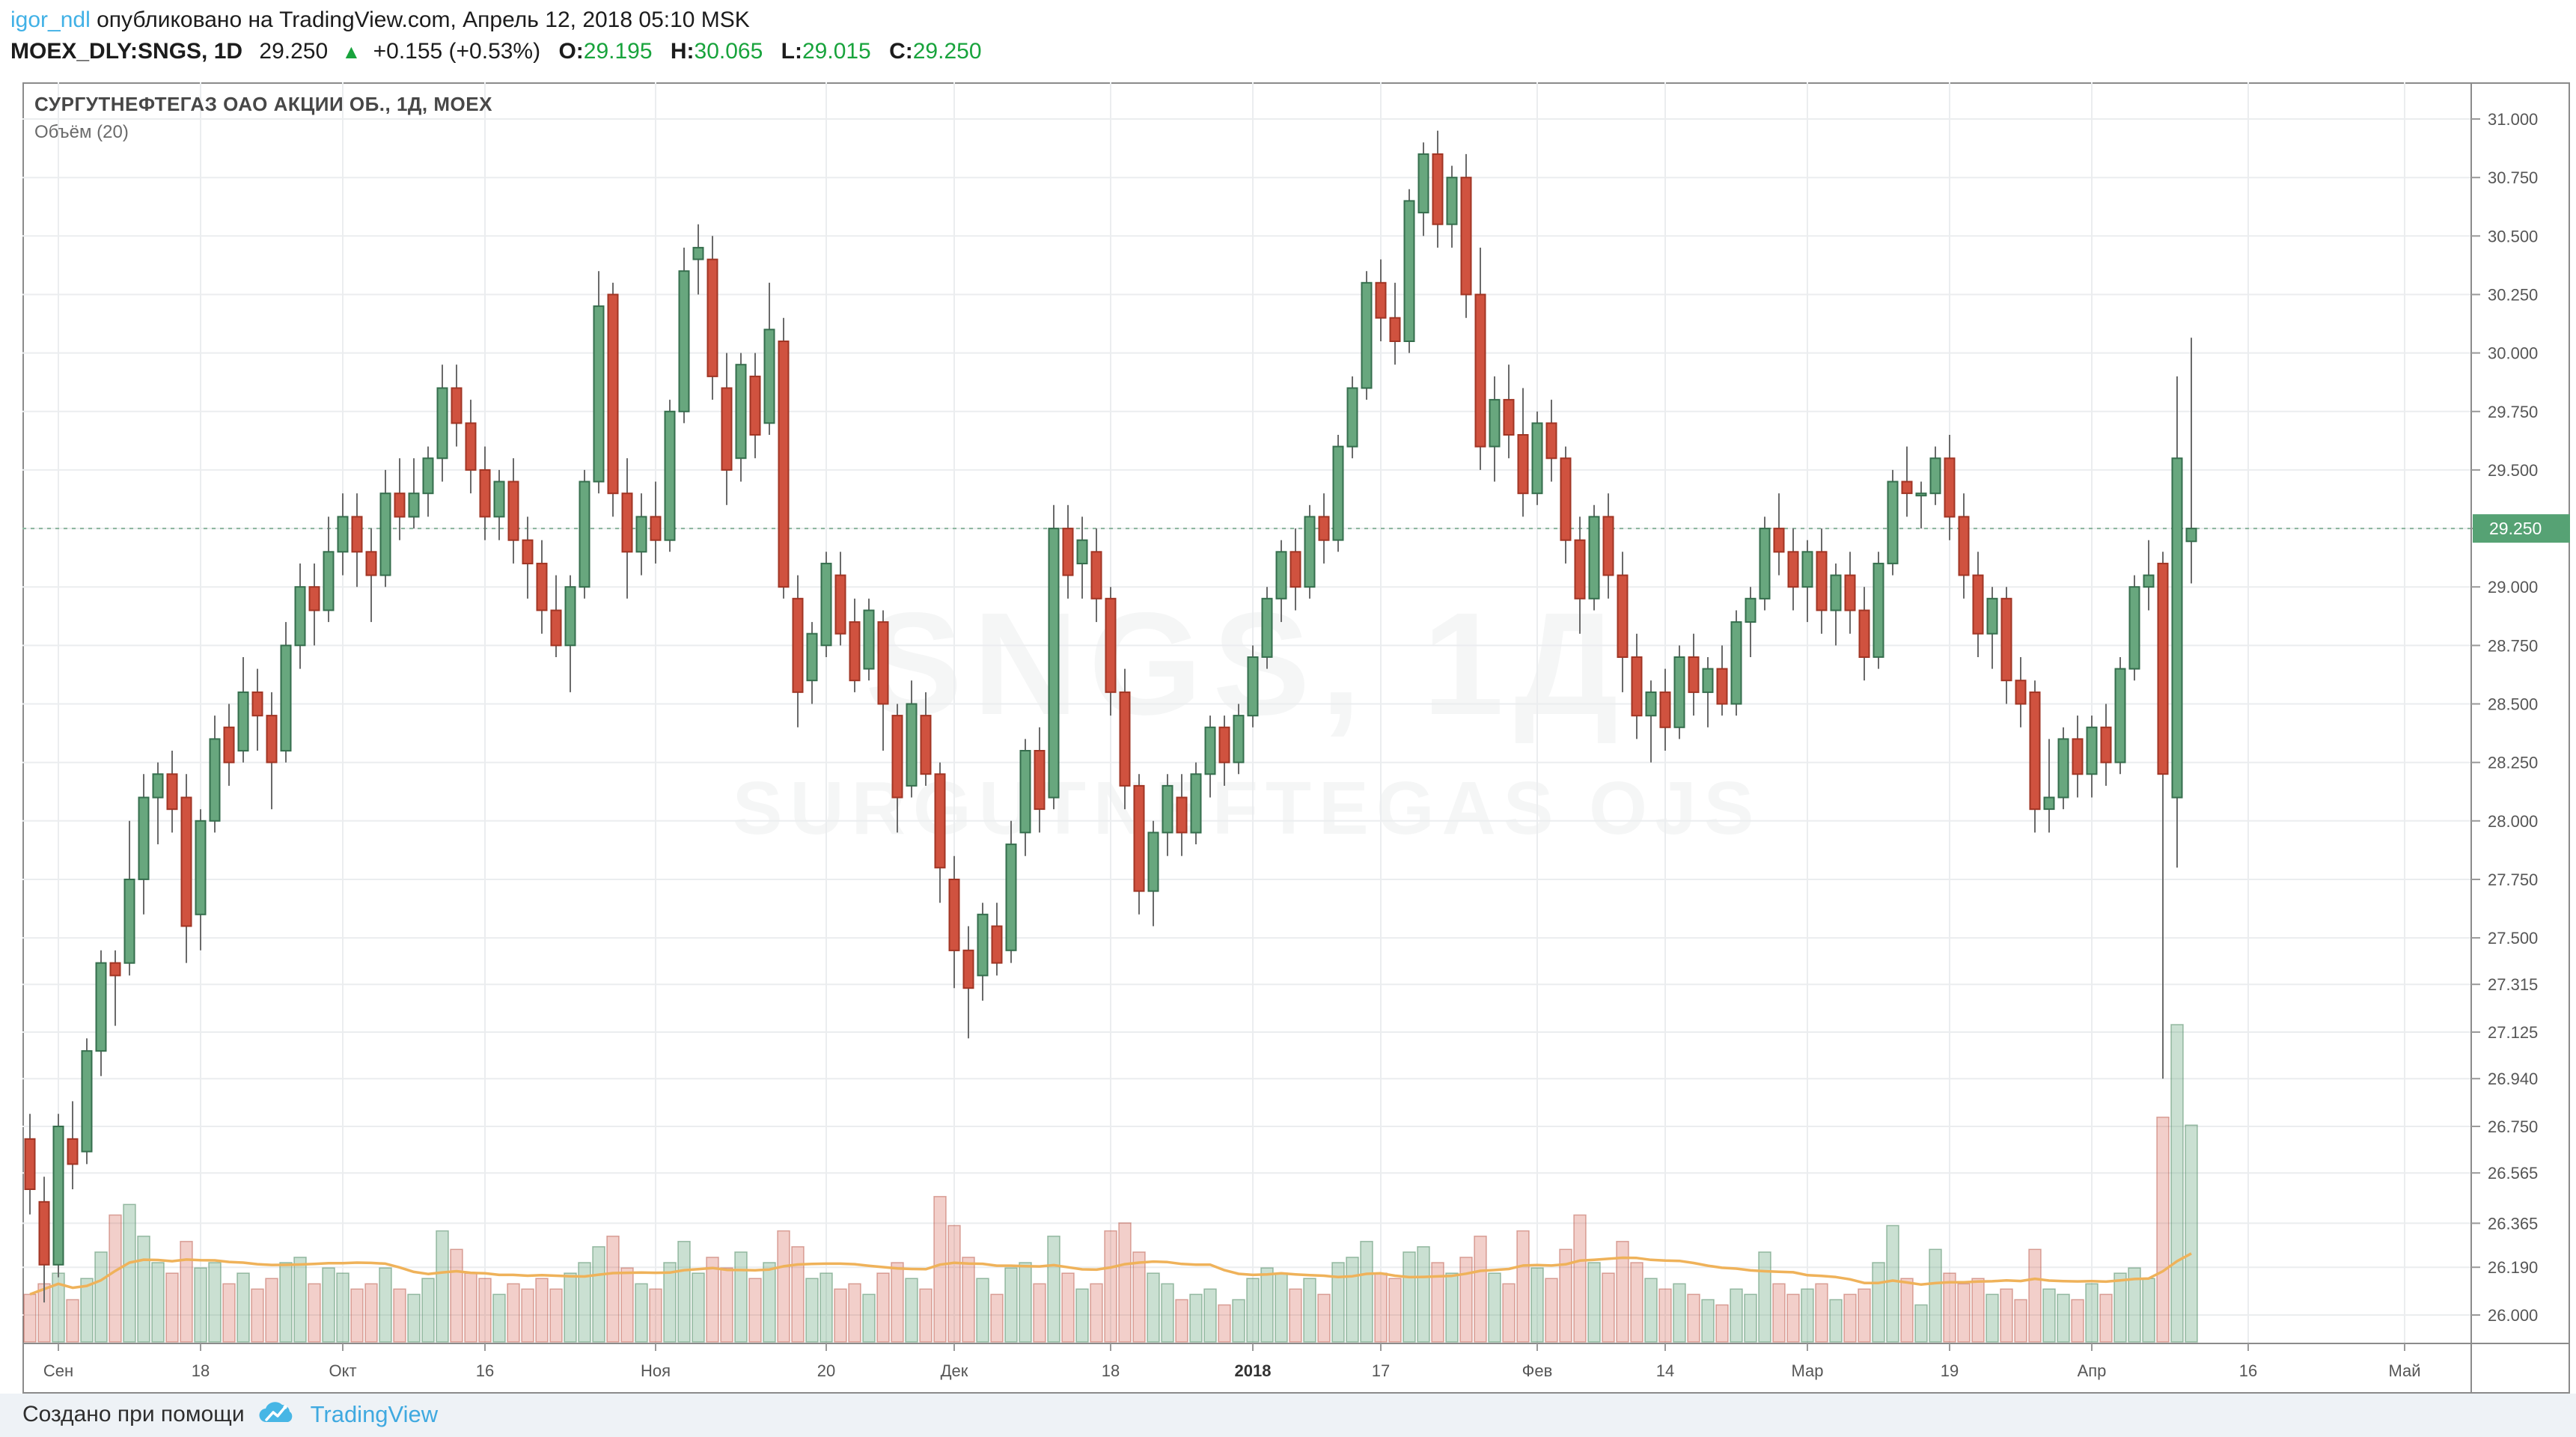 The height and width of the screenshot is (1437, 2576). I want to click on username-link: igor_ndl, so click(50, 19).